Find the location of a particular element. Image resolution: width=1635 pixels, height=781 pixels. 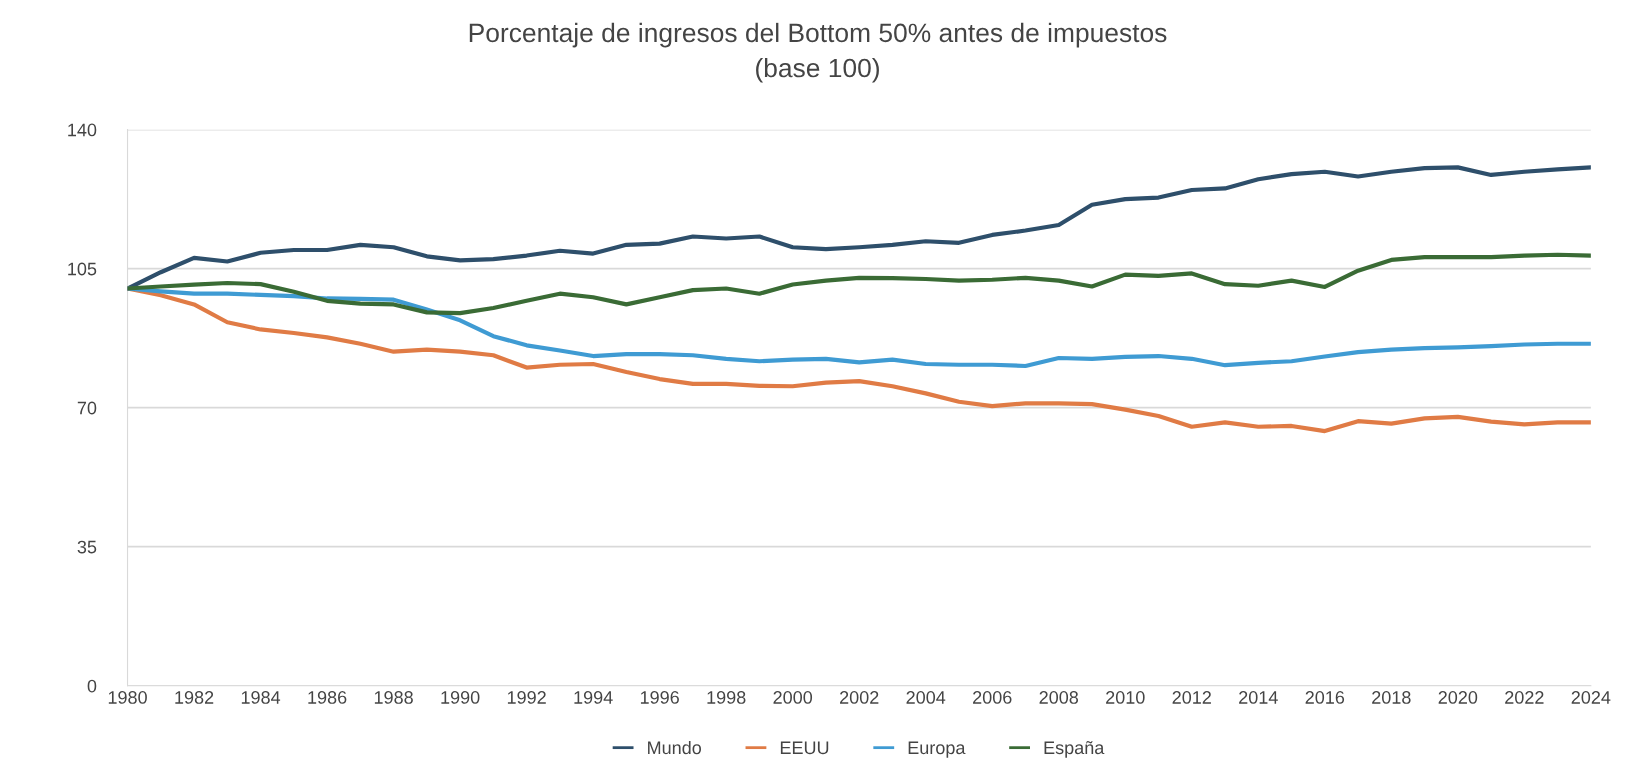

x-tick-label: 2016 is located at coordinates (1325, 697).